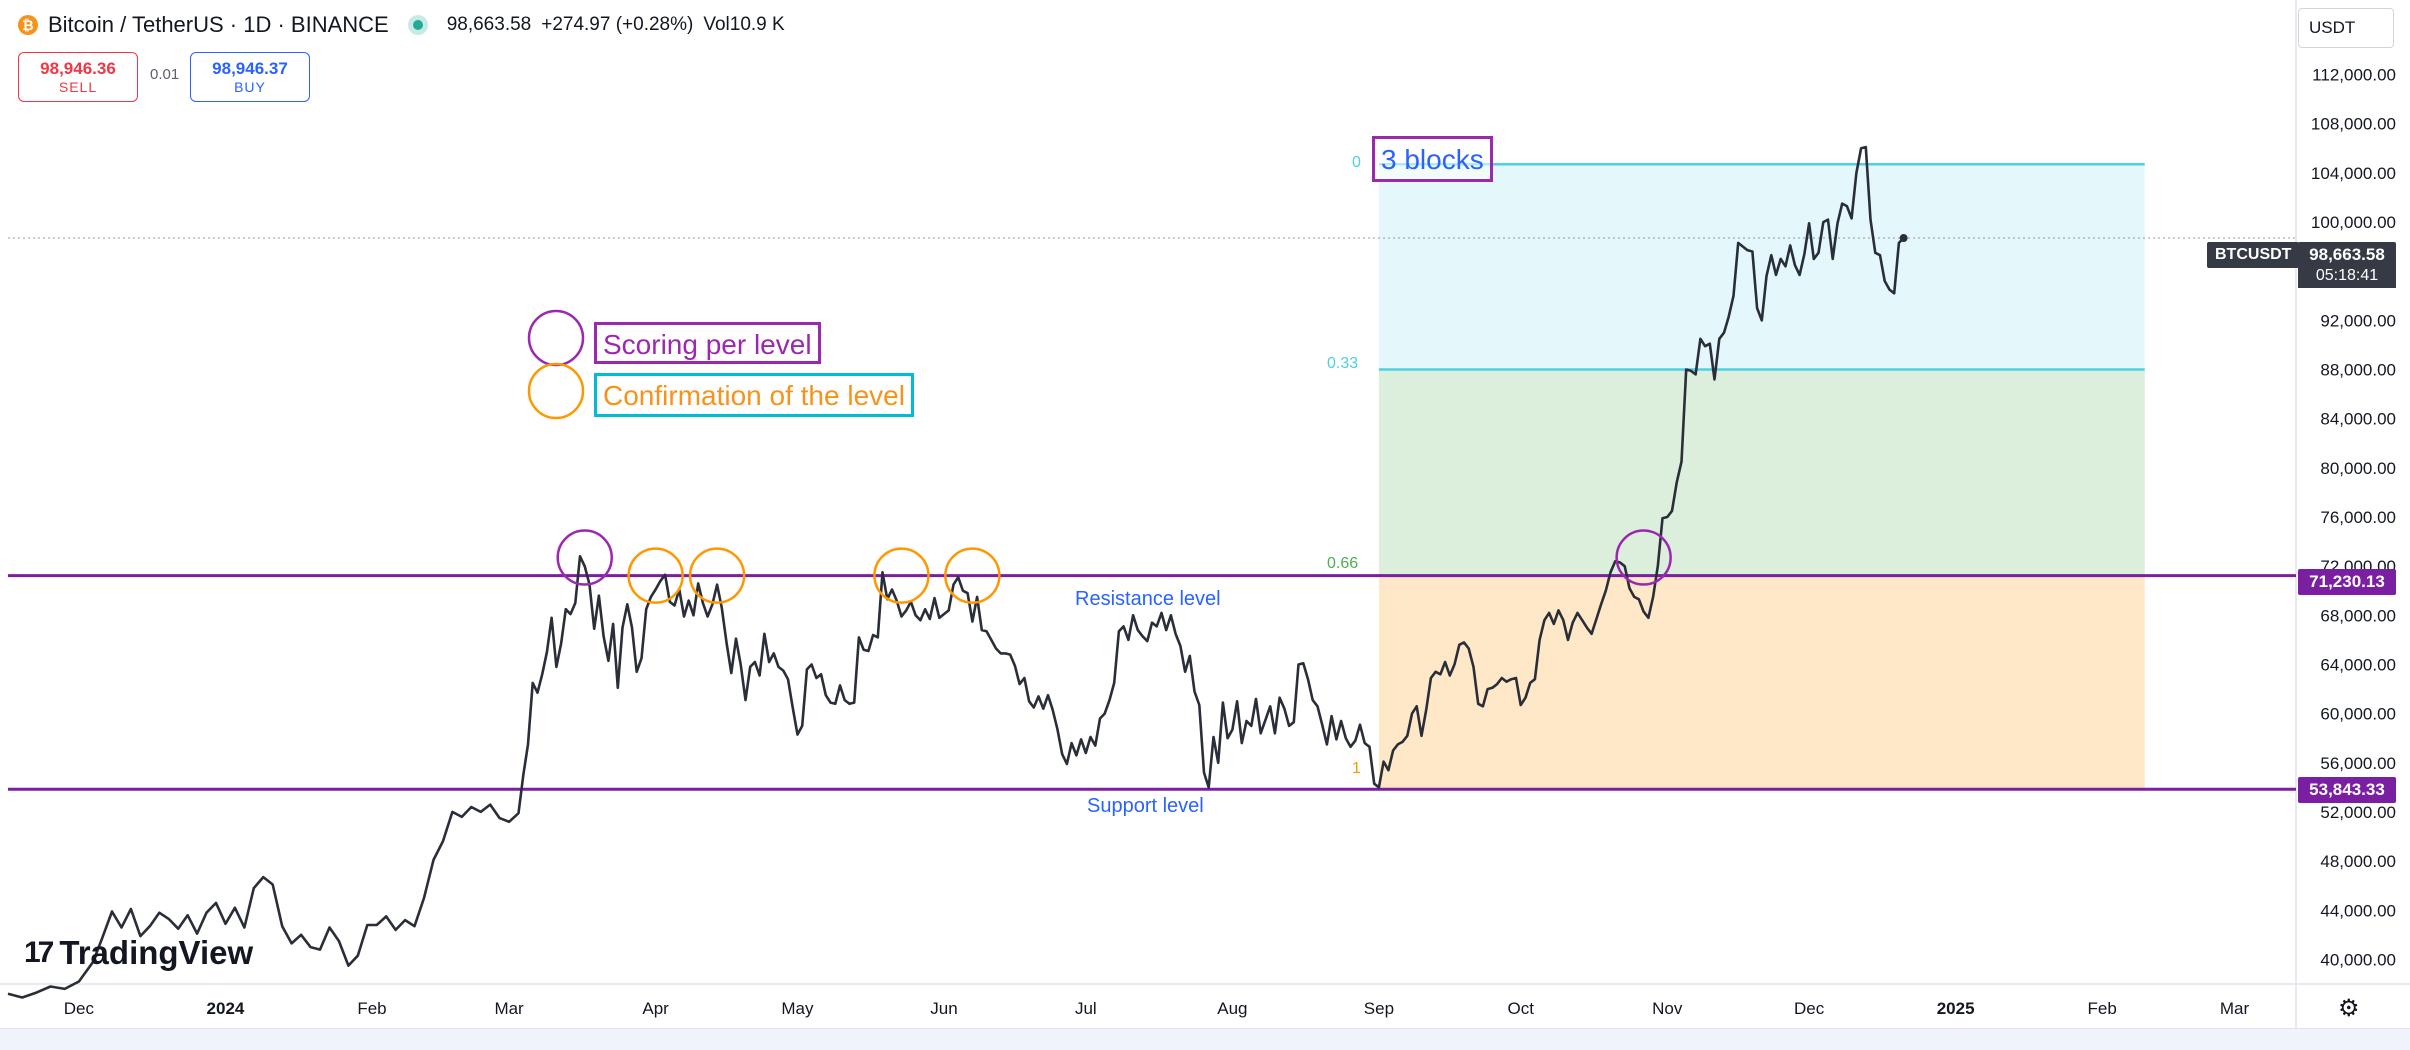  Describe the element at coordinates (78, 87) in the screenshot. I see `sell-label: SELL` at that location.